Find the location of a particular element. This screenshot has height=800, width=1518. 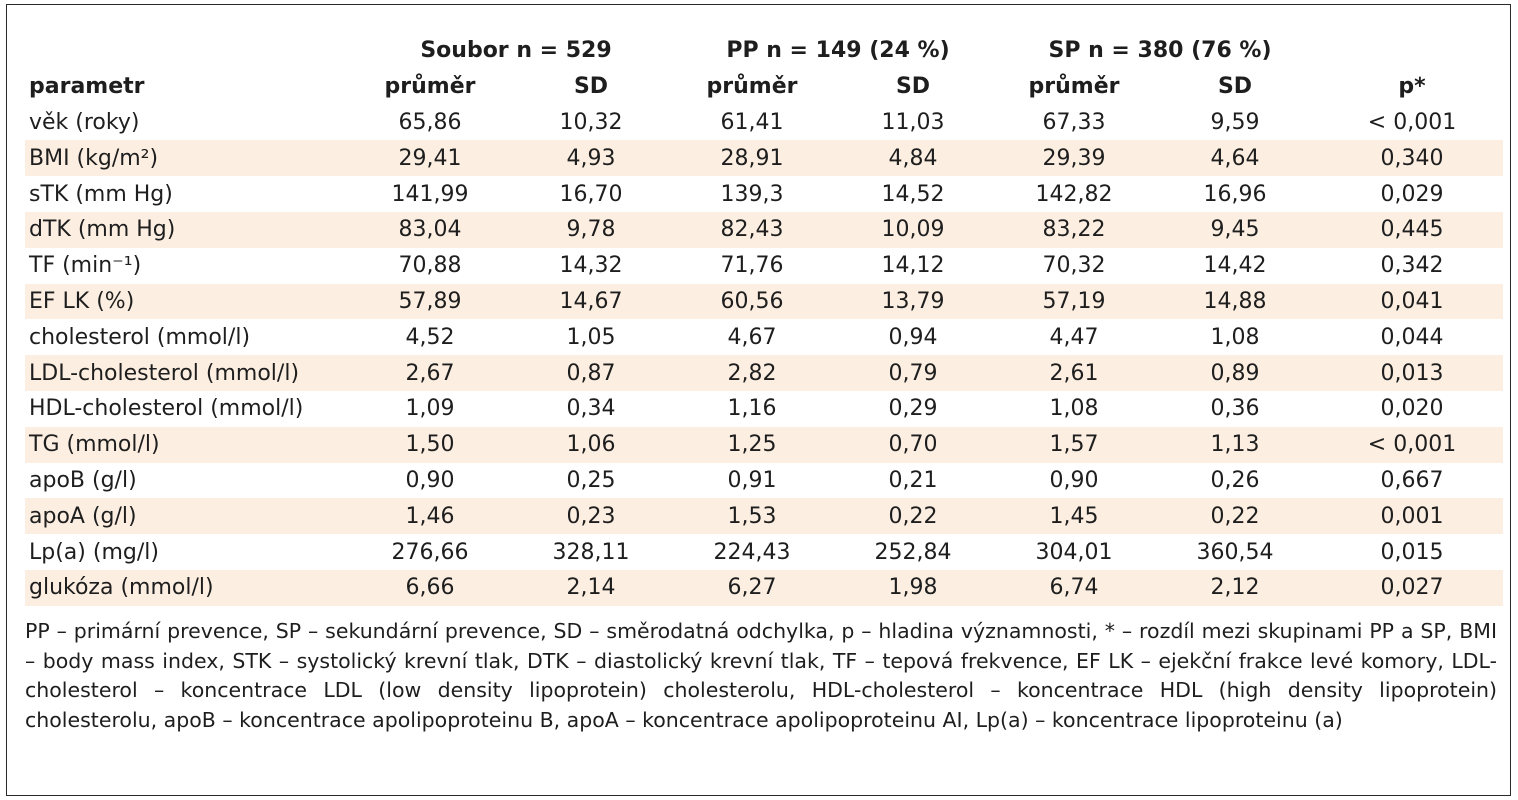

cell-prumer-soubor: 141,99 is located at coordinates (430, 194).